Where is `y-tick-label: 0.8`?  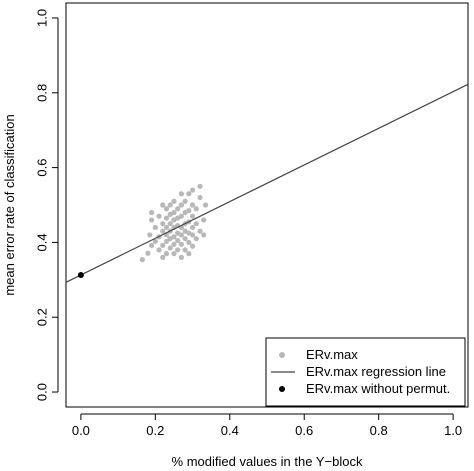 y-tick-label: 0.8 is located at coordinates (42, 93).